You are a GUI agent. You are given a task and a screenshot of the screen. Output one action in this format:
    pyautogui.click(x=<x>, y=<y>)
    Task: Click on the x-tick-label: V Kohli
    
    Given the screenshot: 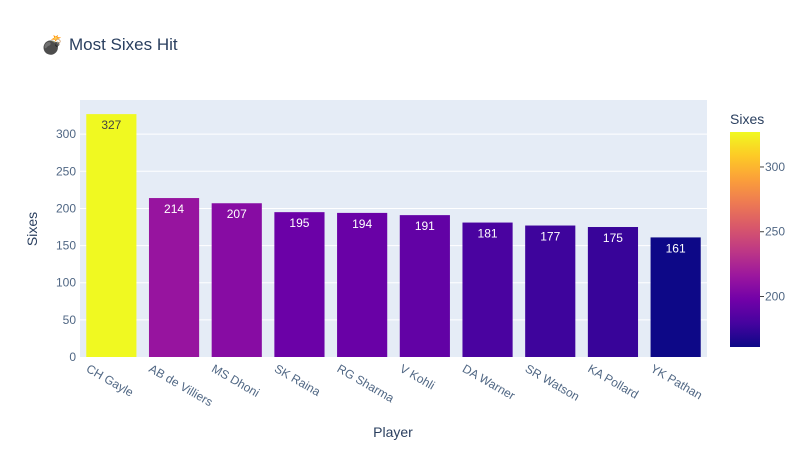 What is the action you would take?
    pyautogui.click(x=417, y=376)
    